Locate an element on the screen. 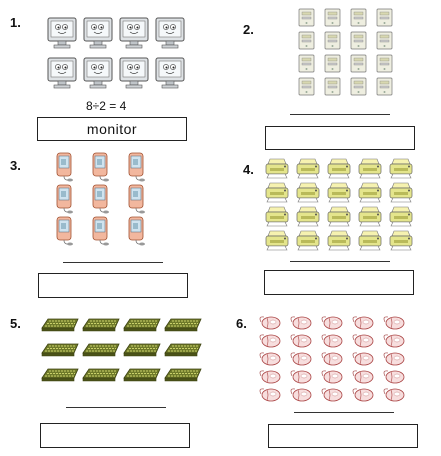 This screenshot has height=456, width=441. smartphones-illustration is located at coordinates (101, 199).